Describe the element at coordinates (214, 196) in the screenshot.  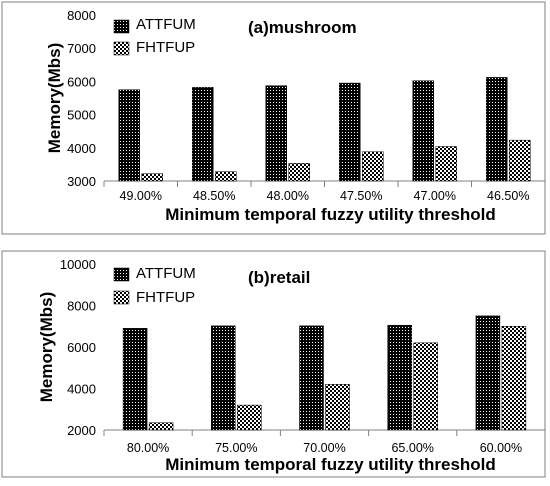
I see `x-tick-label: 48.50%` at that location.